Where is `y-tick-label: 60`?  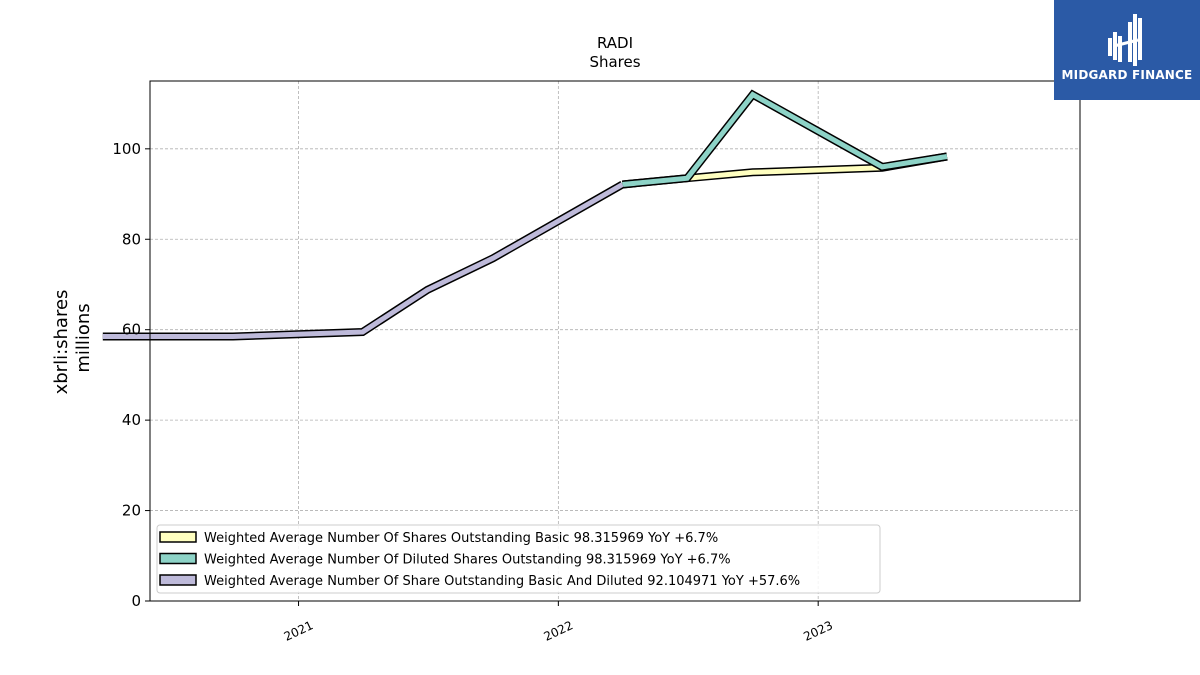 y-tick-label: 60 is located at coordinates (131, 330).